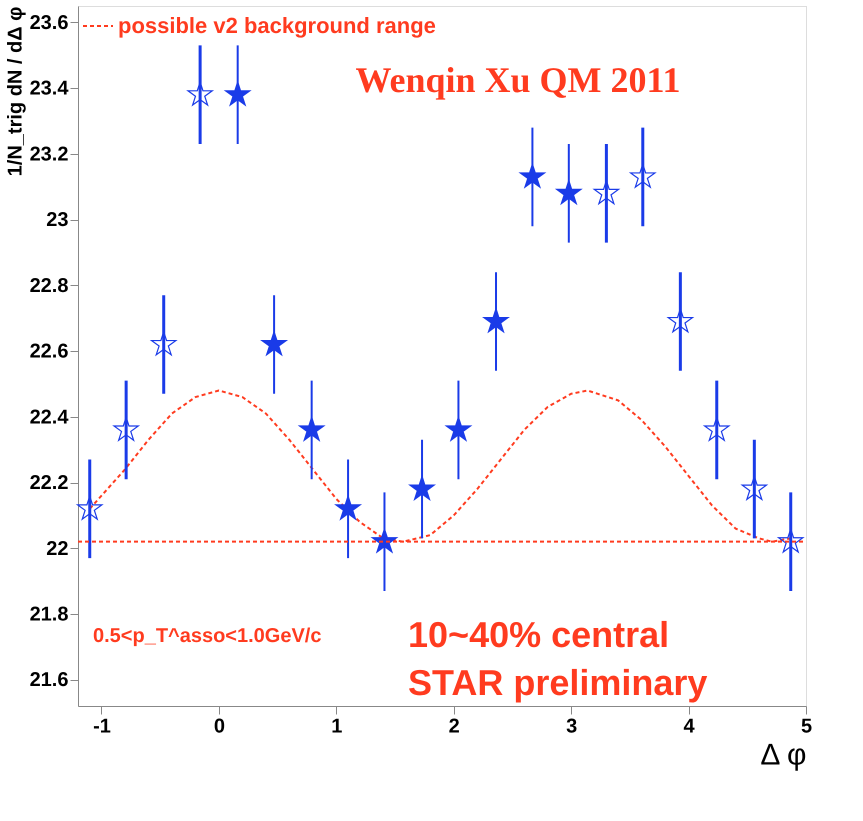 This screenshot has width=863, height=821. What do you see at coordinates (49, 23) in the screenshot?
I see `y-tick-label: 23.6` at bounding box center [49, 23].